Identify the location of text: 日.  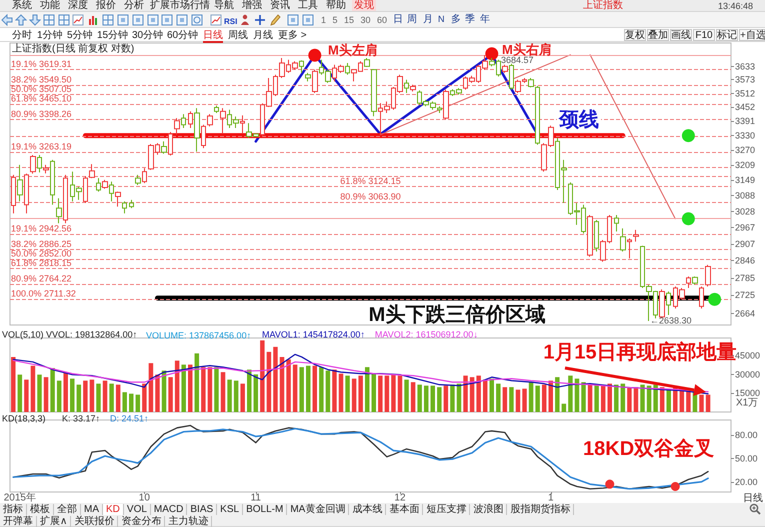
(398, 19).